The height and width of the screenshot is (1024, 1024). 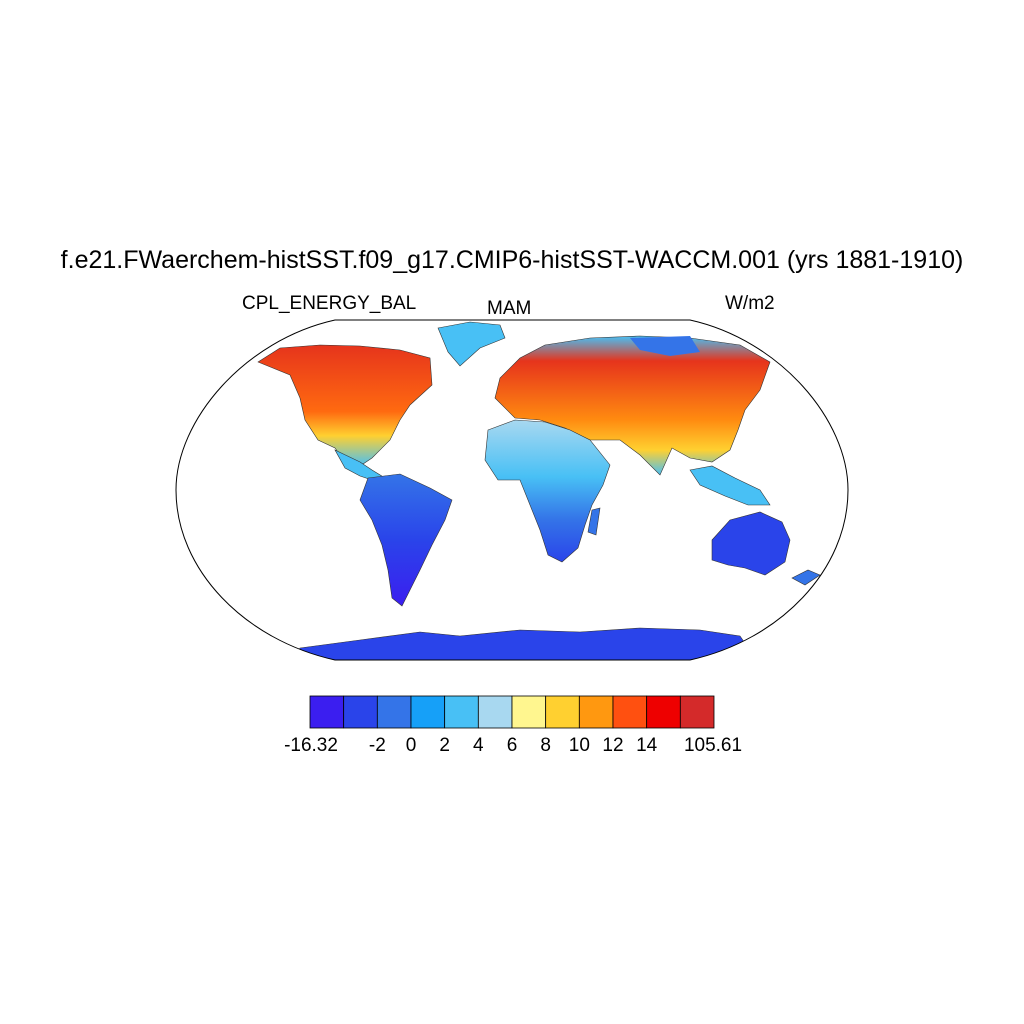 I want to click on siberia-cold-patch, so click(x=665, y=346).